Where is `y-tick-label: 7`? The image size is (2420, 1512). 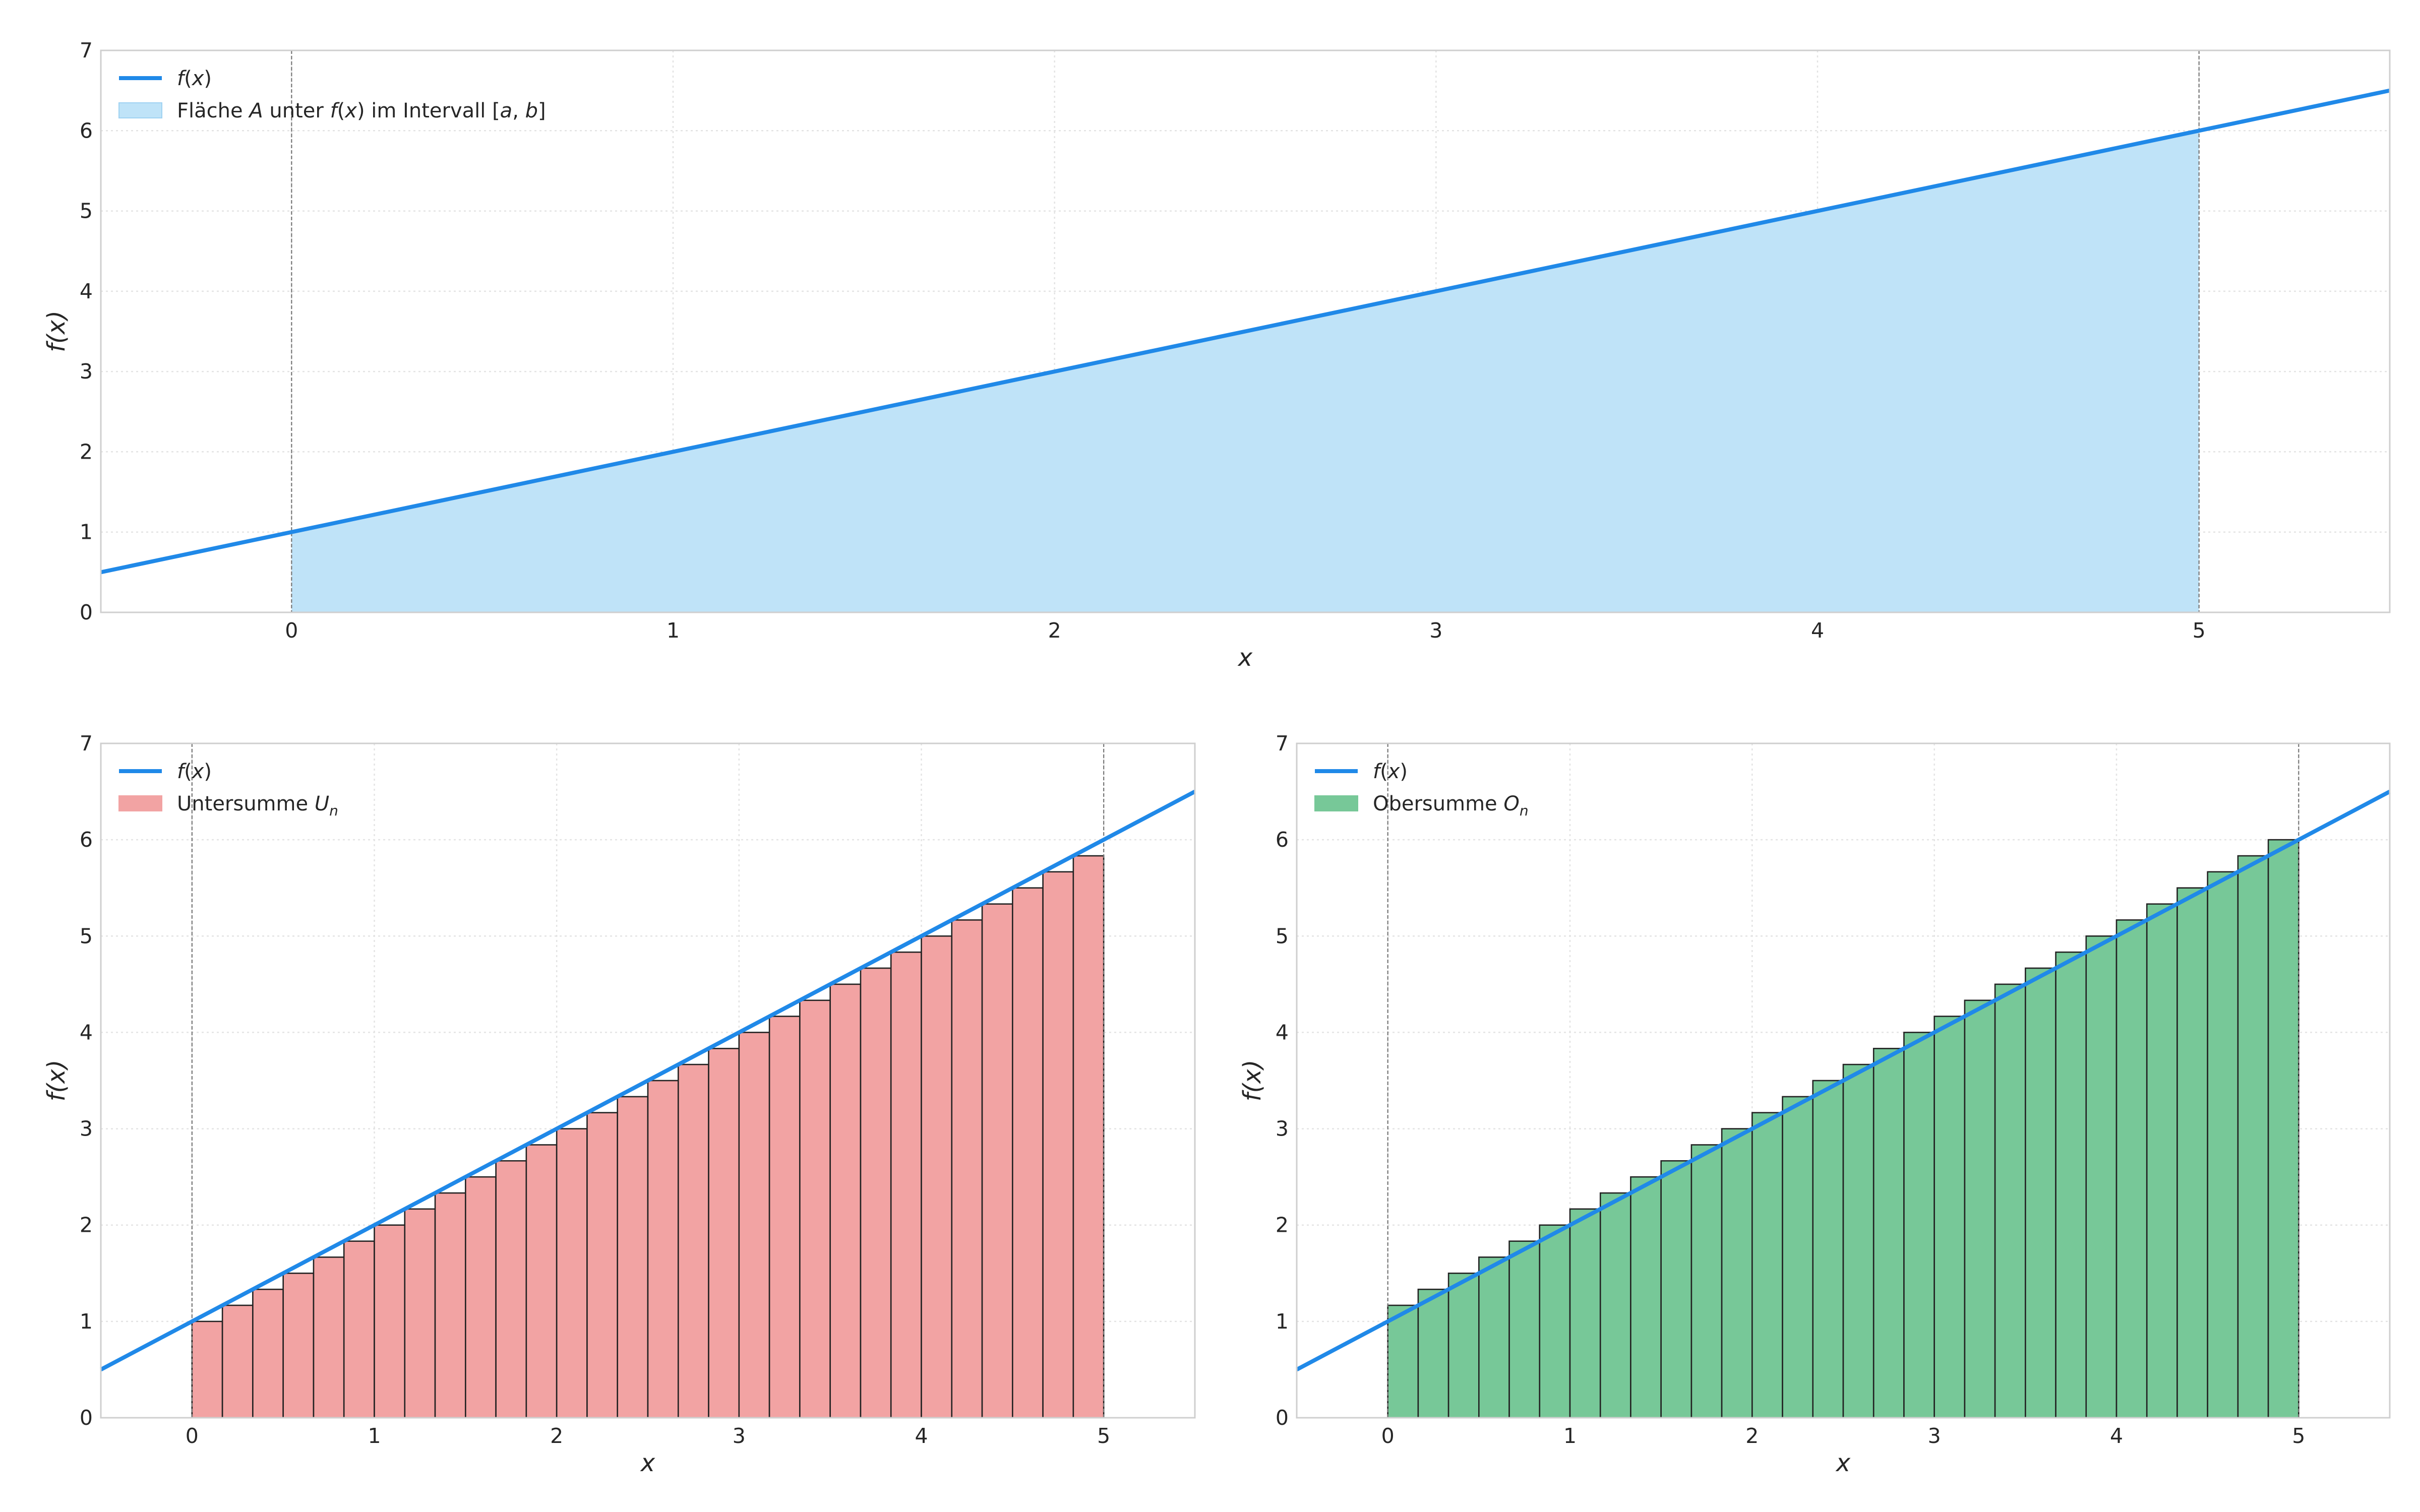
y-tick-label: 7 is located at coordinates (86, 743).